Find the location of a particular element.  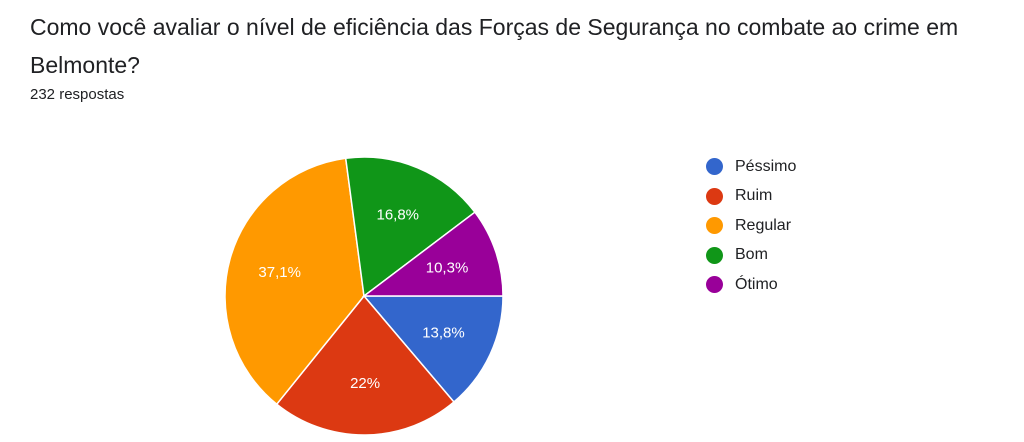

legend-label-4: Ótimo is located at coordinates (756, 284).